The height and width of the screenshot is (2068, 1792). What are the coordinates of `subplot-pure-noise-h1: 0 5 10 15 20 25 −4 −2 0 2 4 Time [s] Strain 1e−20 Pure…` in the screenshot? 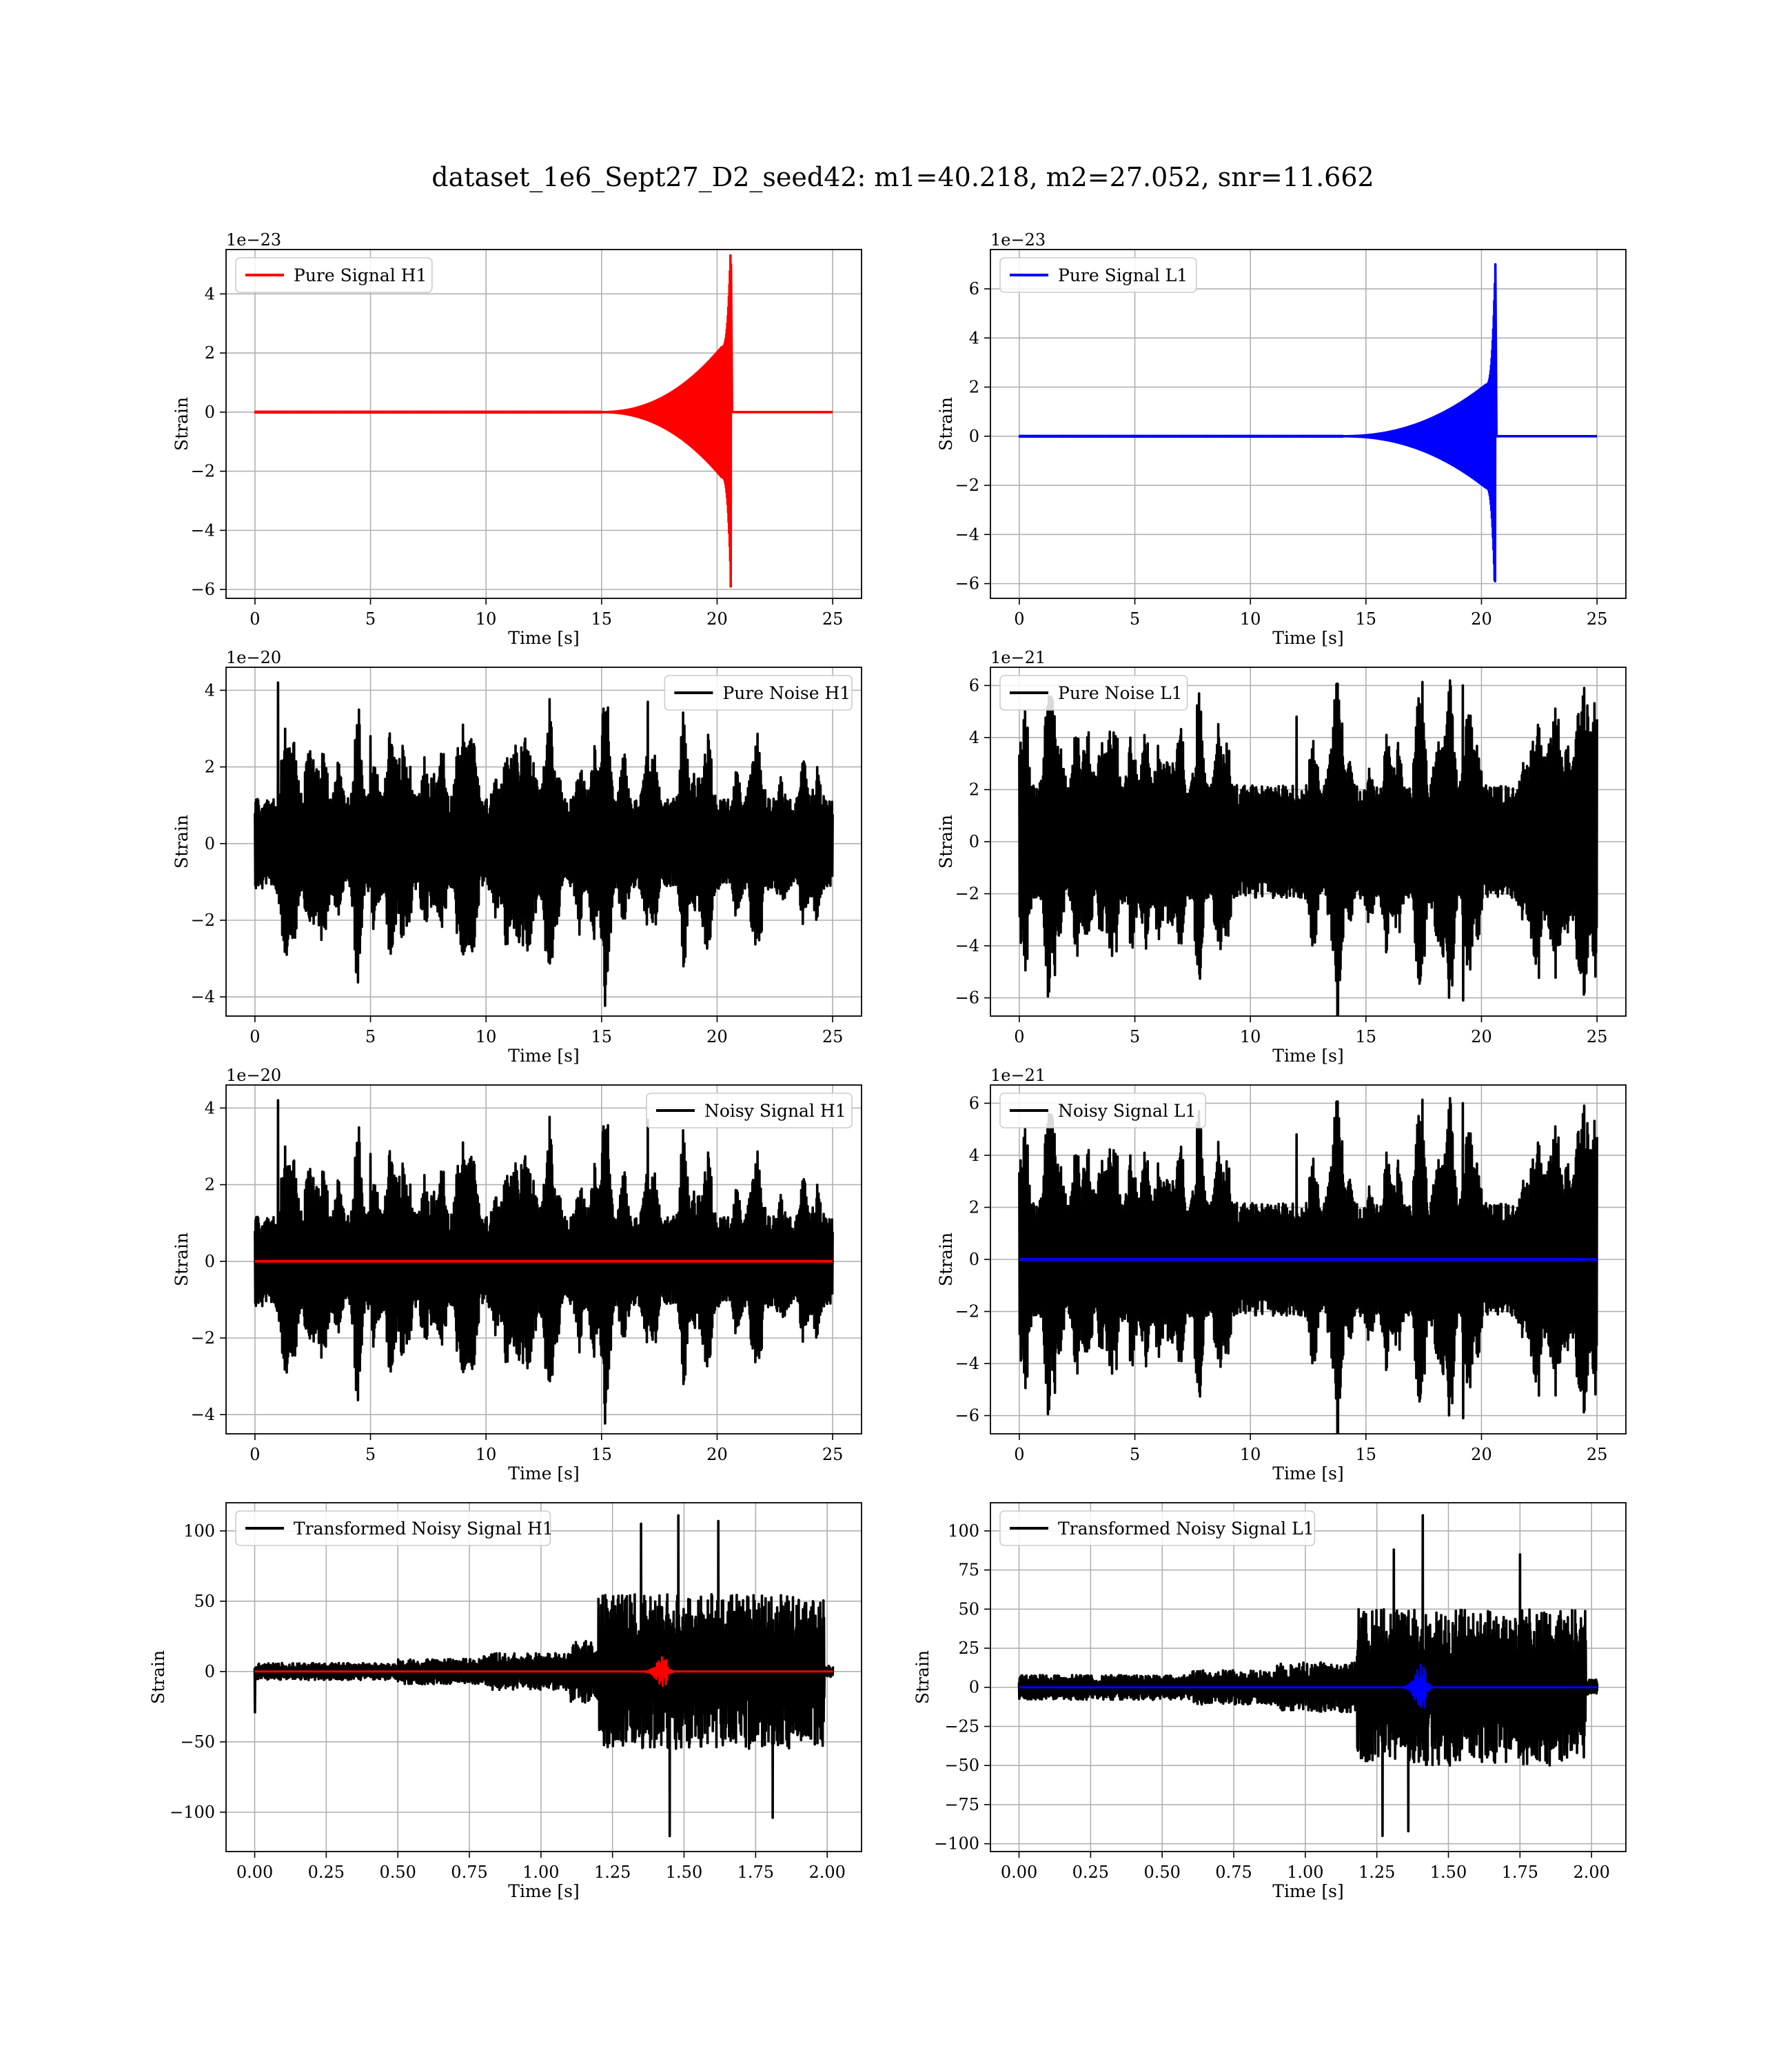 It's located at (517, 857).